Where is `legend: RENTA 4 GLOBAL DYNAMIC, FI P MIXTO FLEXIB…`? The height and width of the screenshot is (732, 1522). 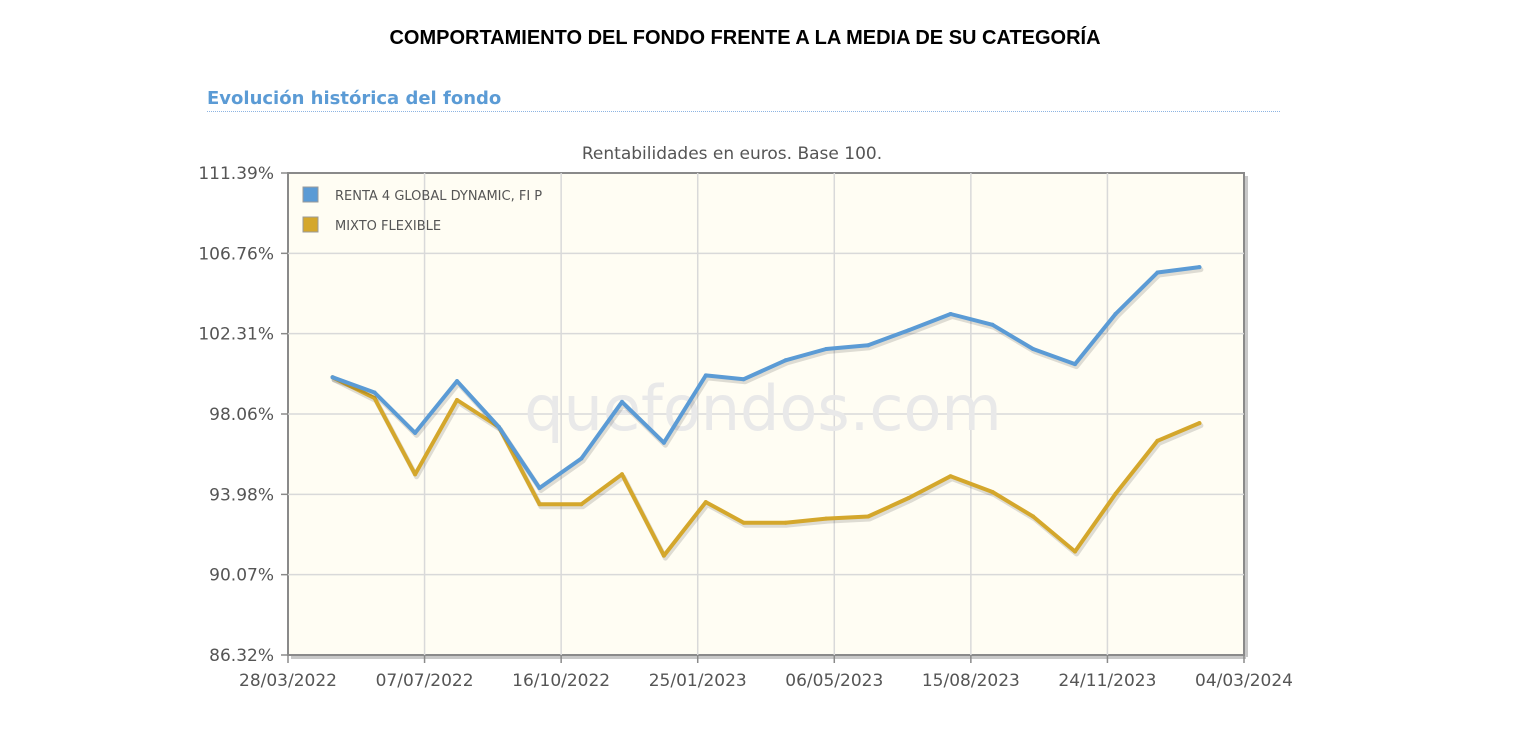 legend: RENTA 4 GLOBAL DYNAMIC, FI P MIXTO FLEXIB… is located at coordinates (422, 210).